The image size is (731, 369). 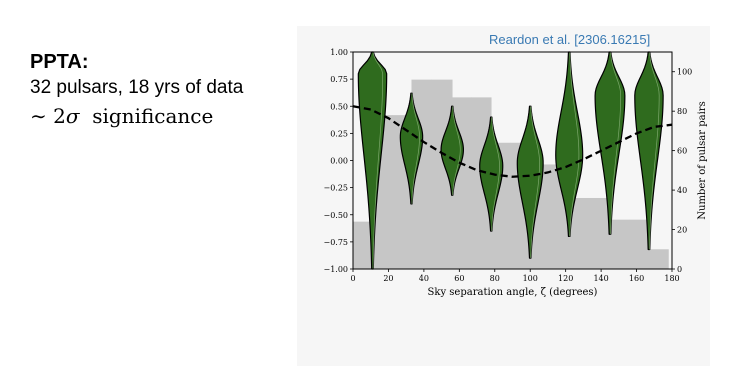 What do you see at coordinates (530, 278) in the screenshot?
I see `x-tick-label: 100` at bounding box center [530, 278].